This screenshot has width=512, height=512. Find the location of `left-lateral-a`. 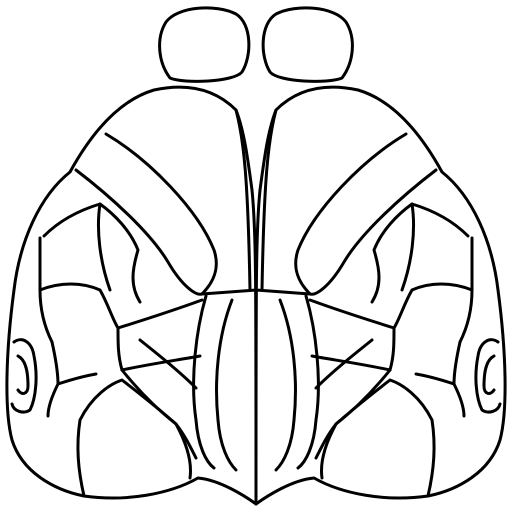

left-lateral-a is located at coordinates (46, 290).